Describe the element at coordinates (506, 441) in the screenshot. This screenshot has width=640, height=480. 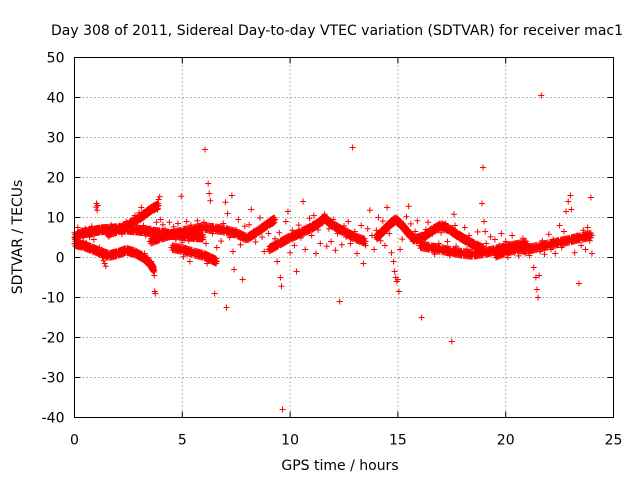
I see `x-tick-label: 20` at that location.